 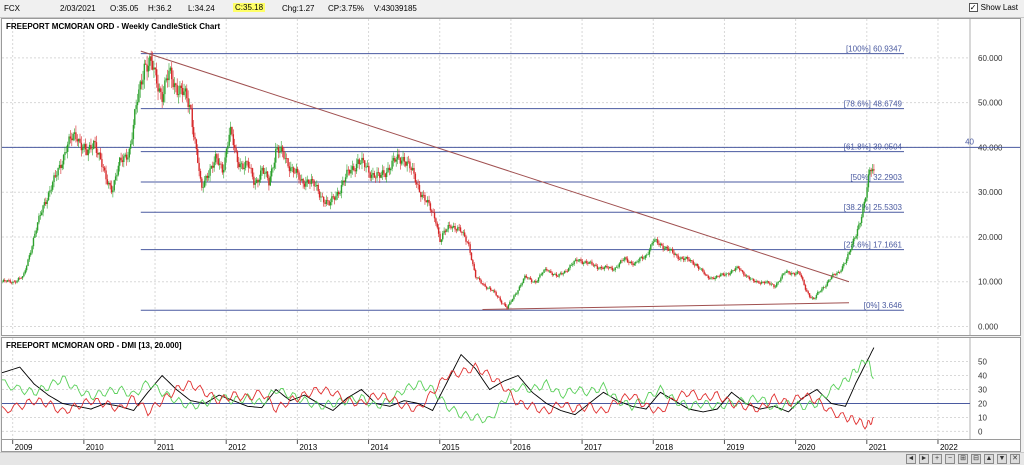 What do you see at coordinates (989, 459) in the screenshot?
I see `nav-button: ▲` at bounding box center [989, 459].